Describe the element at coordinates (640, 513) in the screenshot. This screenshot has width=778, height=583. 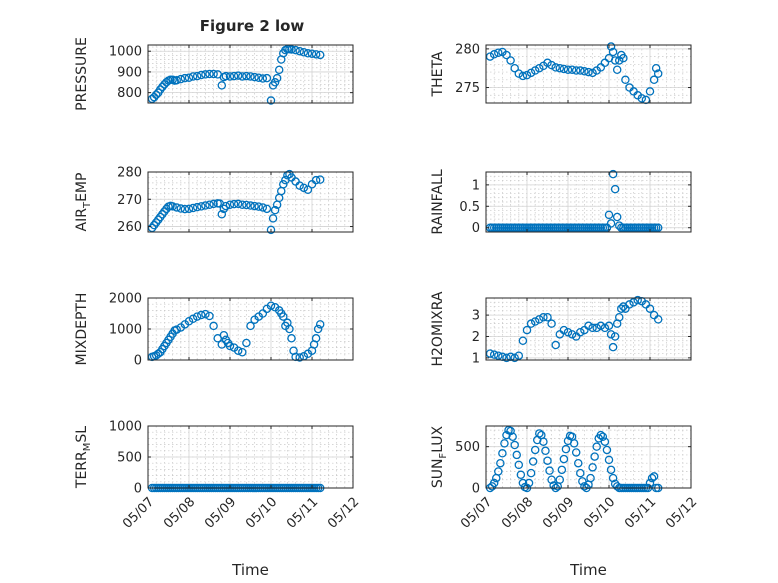
I see `x-tick-label: 05/11` at that location.